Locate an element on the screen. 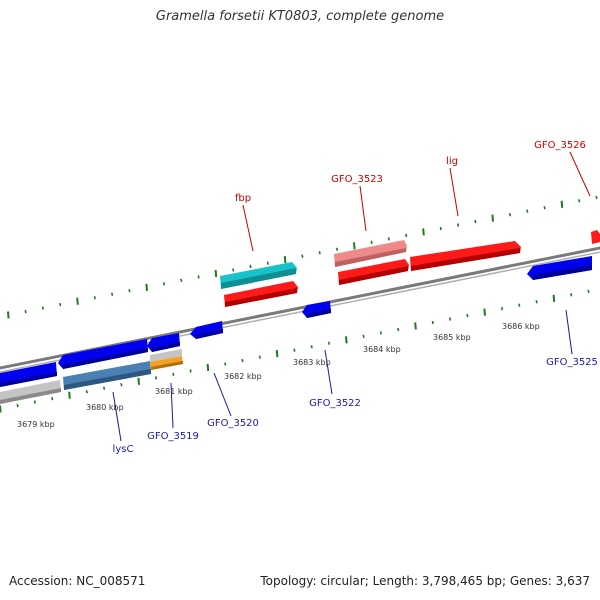 This screenshot has height=600, width=600. gene-lysC is located at coordinates (103, 354).